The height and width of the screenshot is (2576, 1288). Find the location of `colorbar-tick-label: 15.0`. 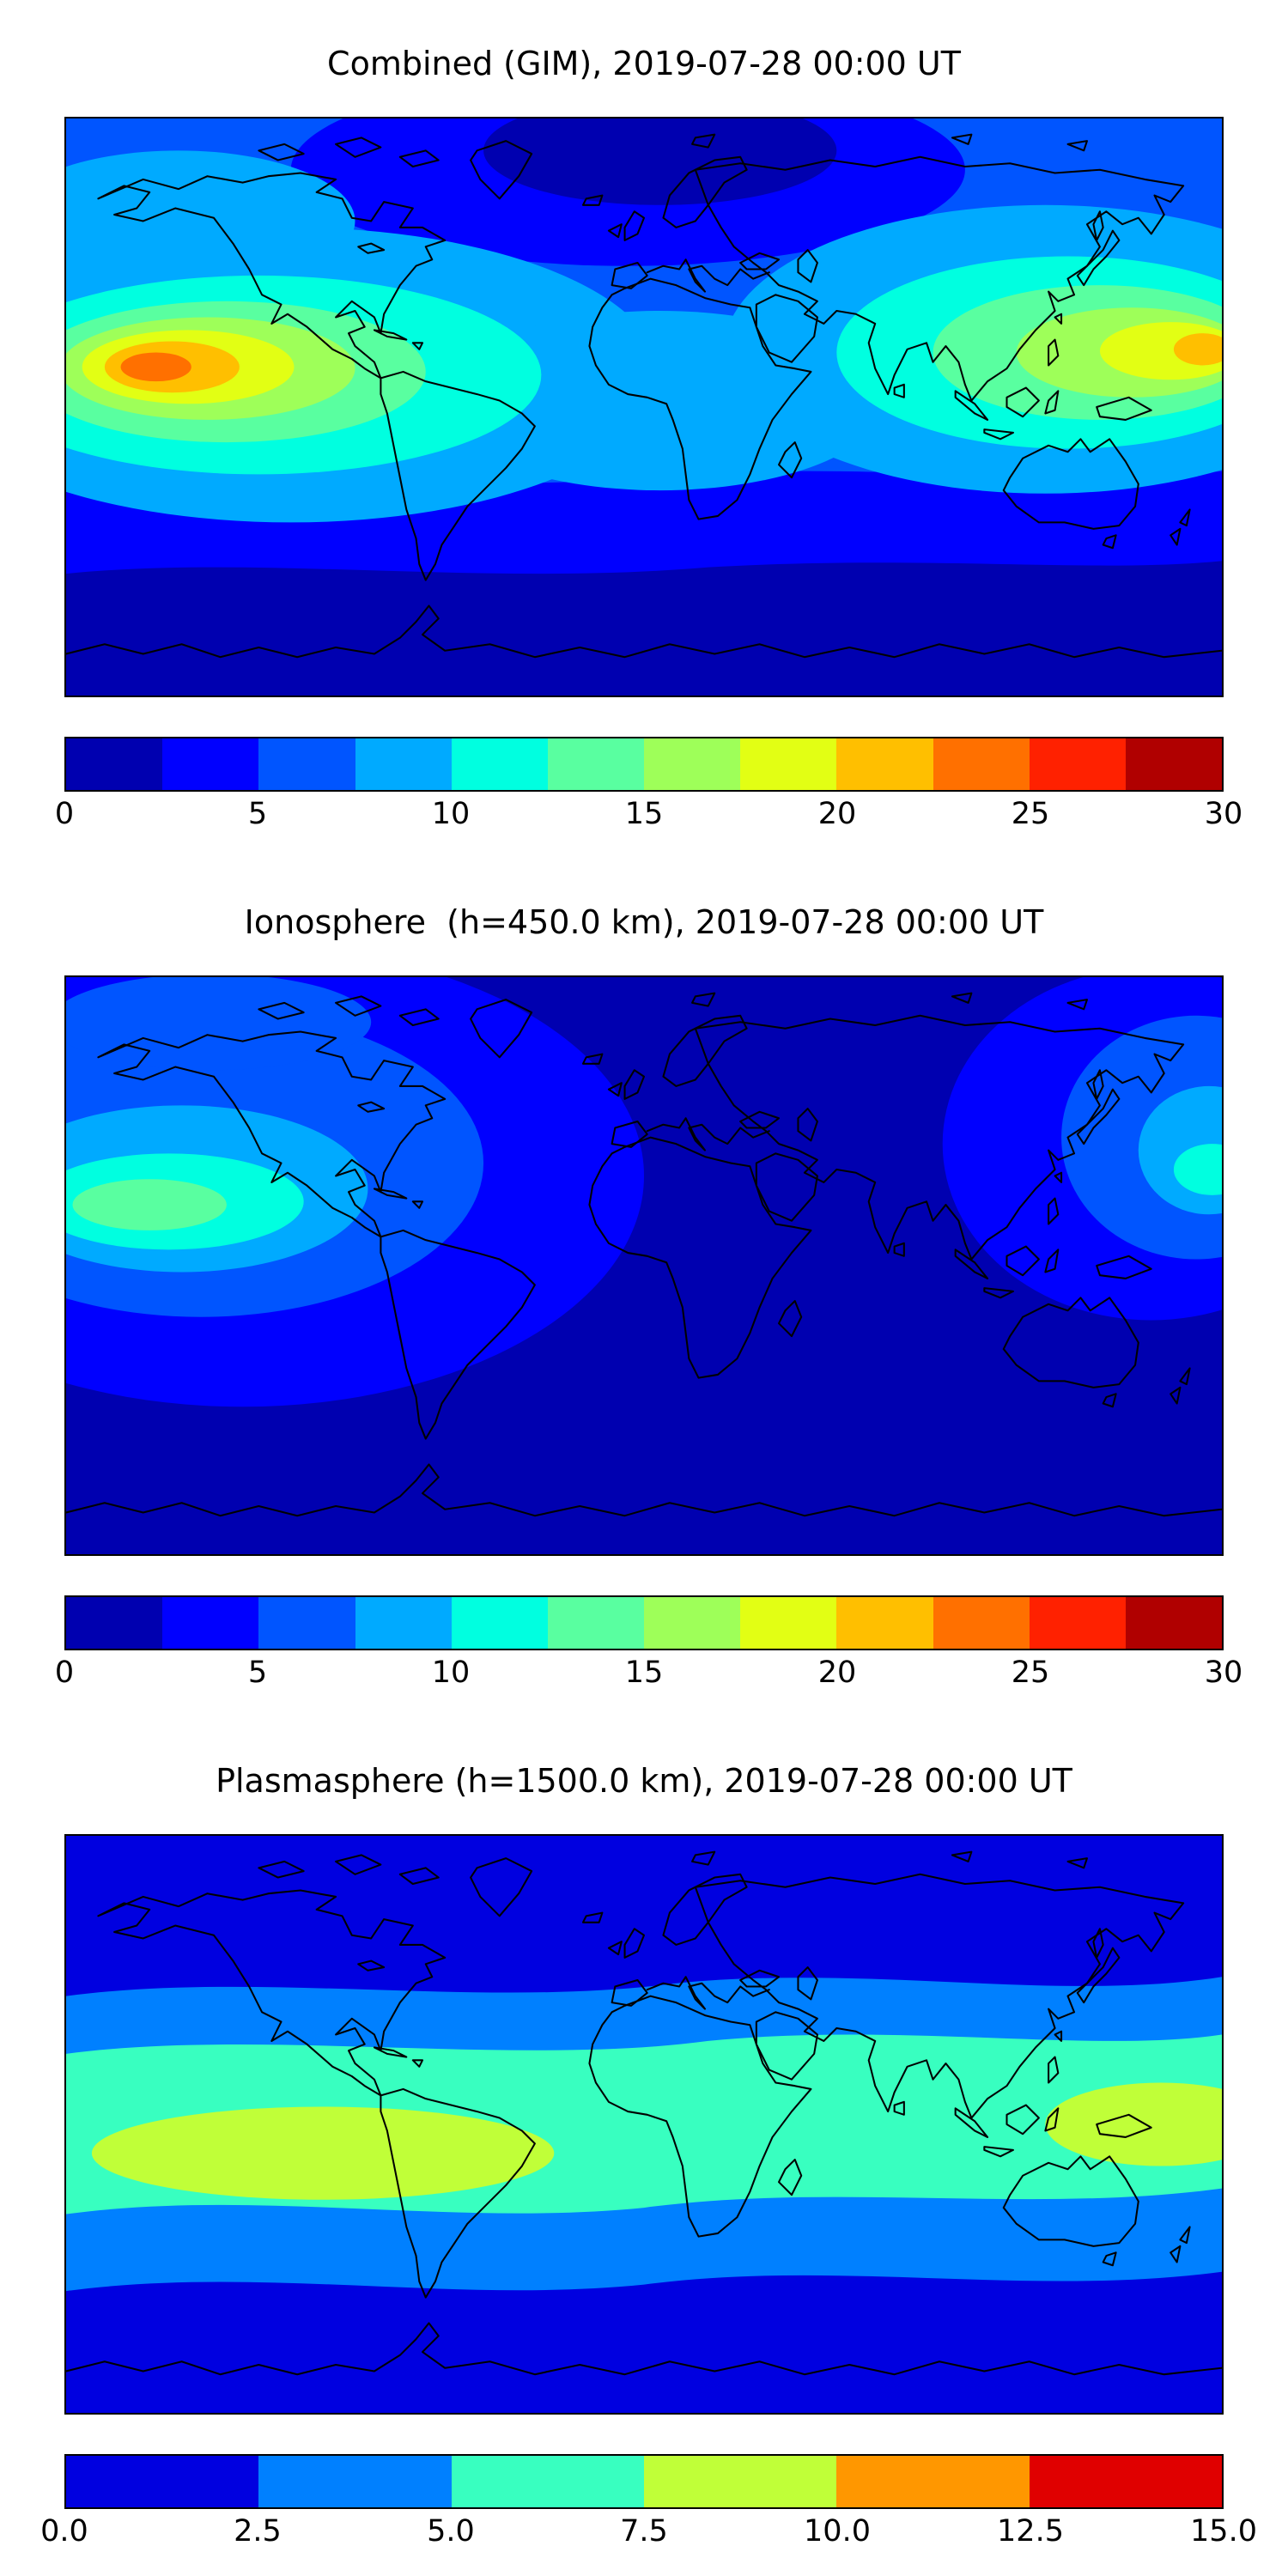

colorbar-tick-label: 15.0 is located at coordinates (1224, 2531).